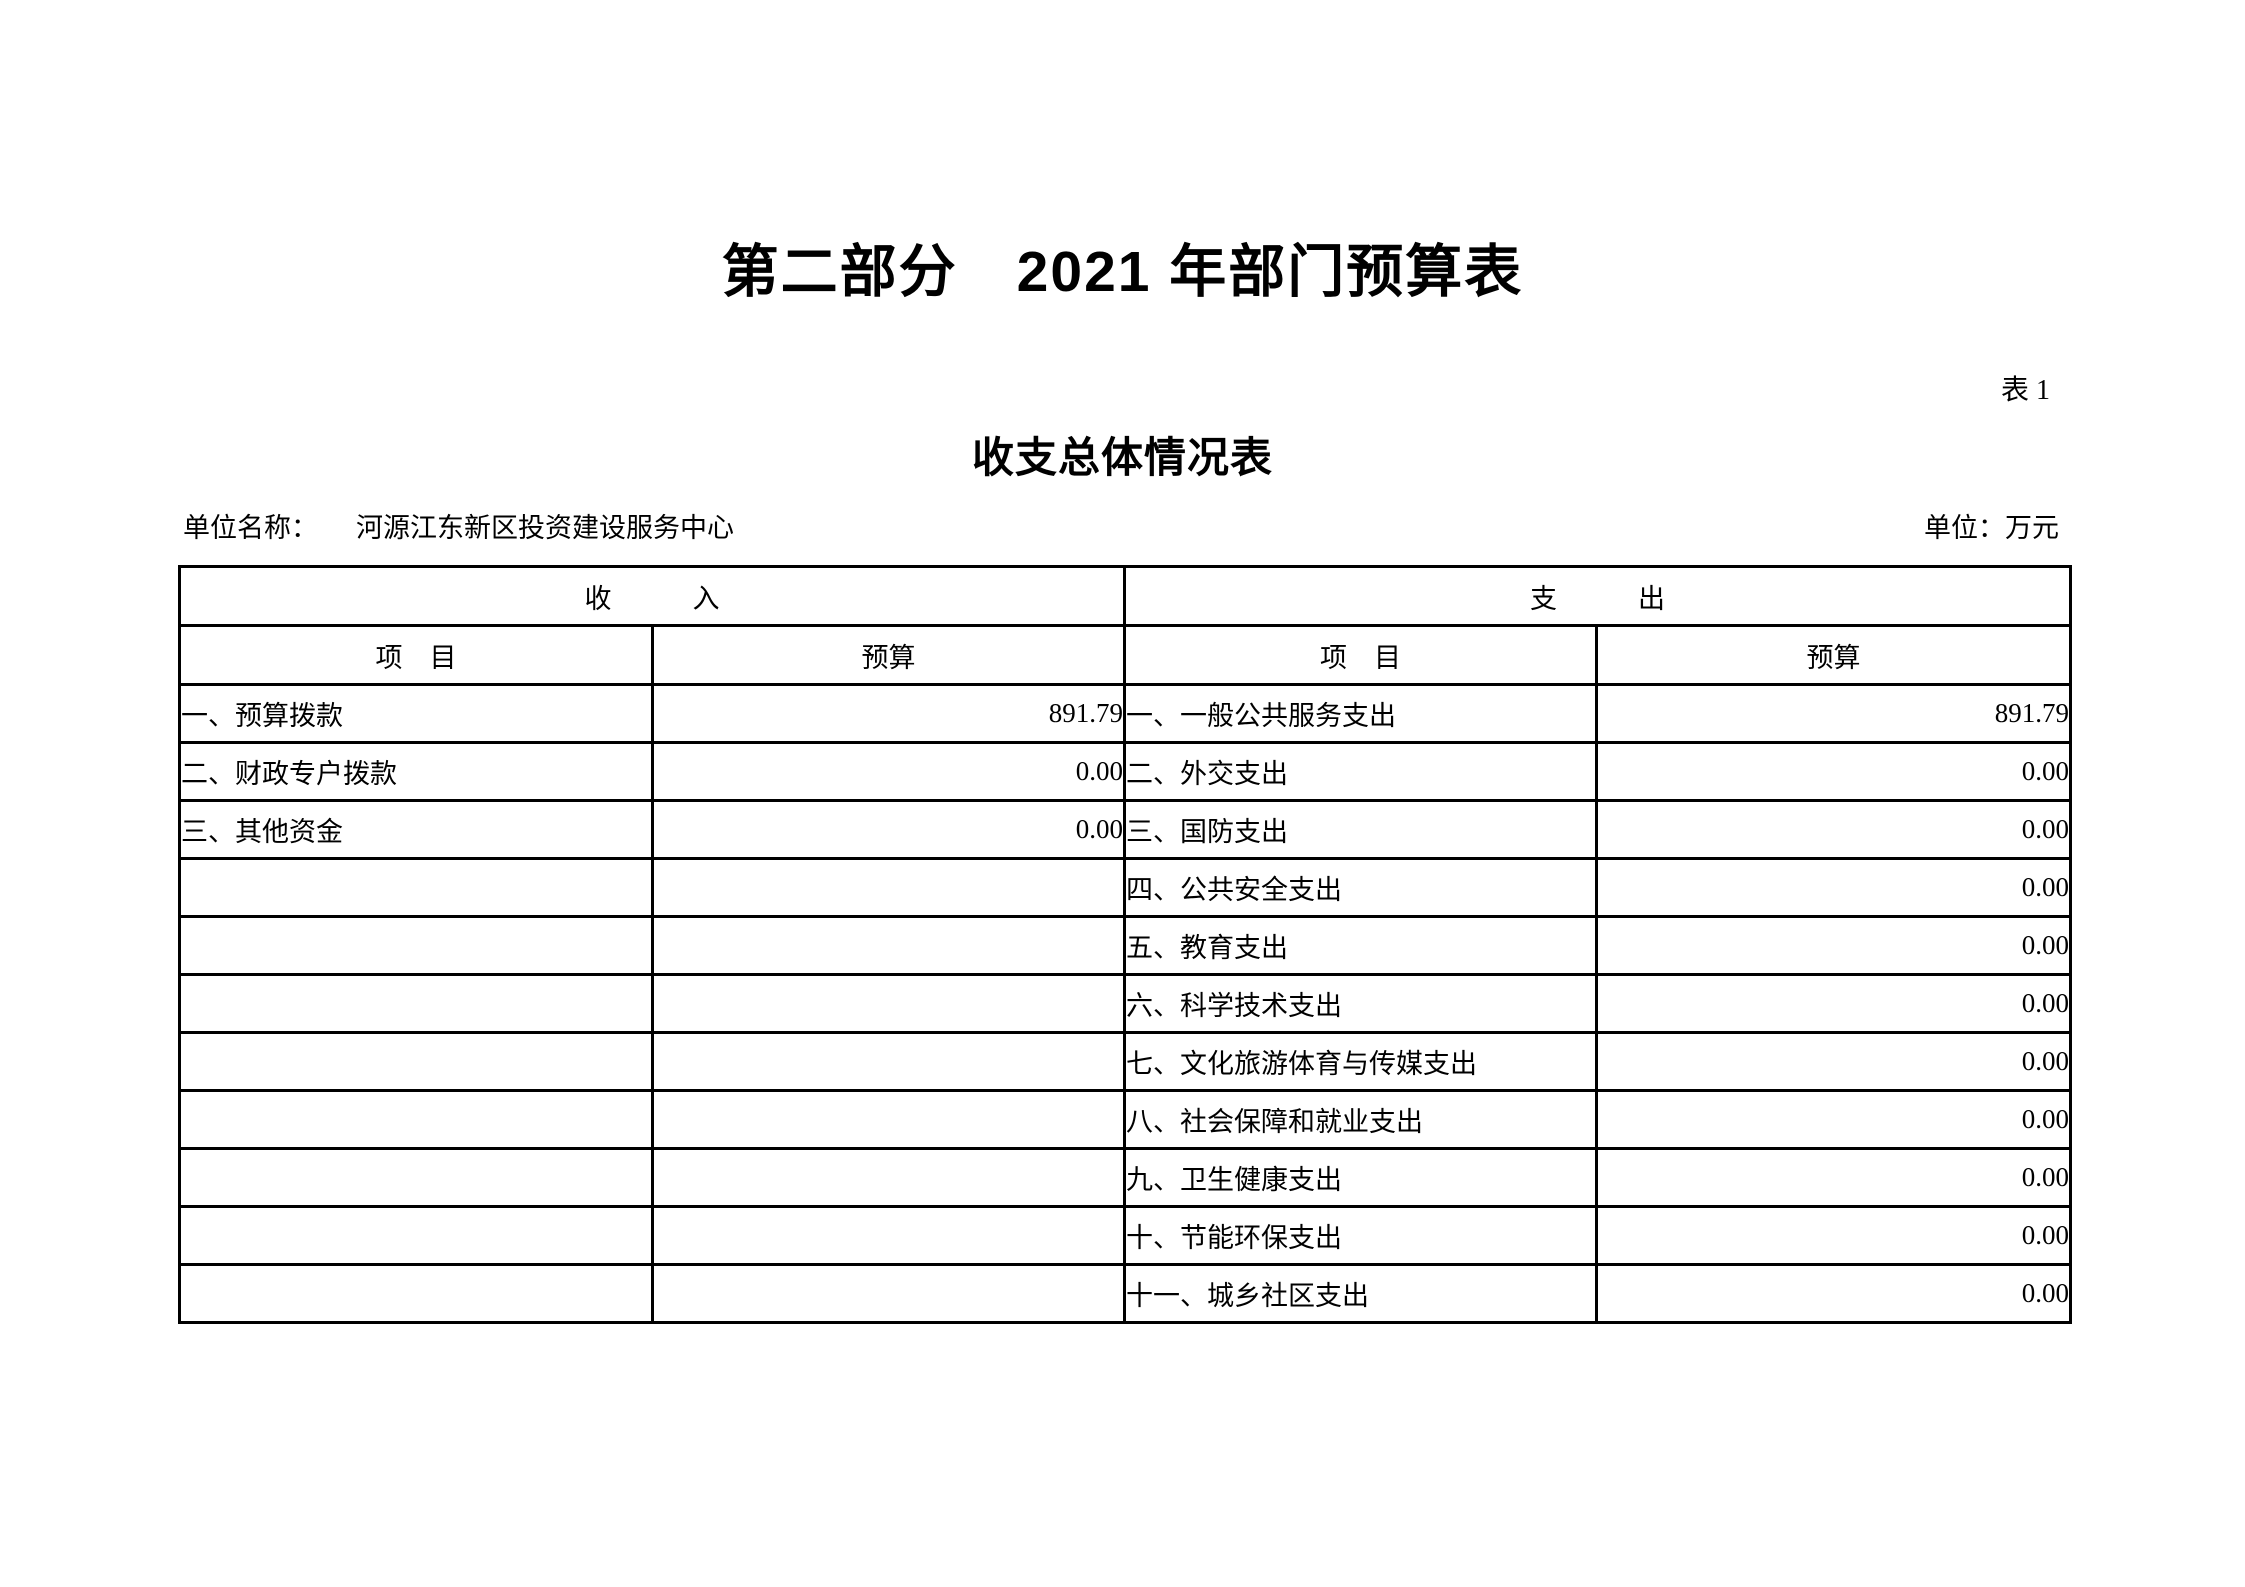  What do you see at coordinates (545, 528) in the screenshot?
I see `unit-name-value: 河源江东新区投资建设服务中心` at bounding box center [545, 528].